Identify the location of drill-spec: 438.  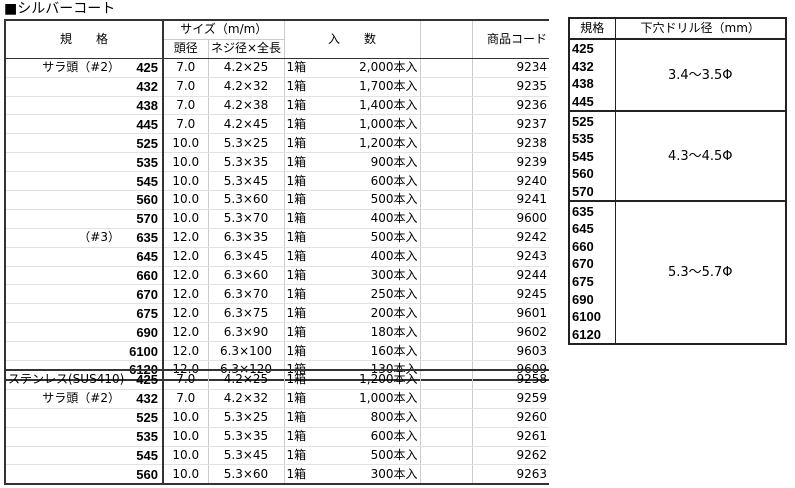
(592, 84).